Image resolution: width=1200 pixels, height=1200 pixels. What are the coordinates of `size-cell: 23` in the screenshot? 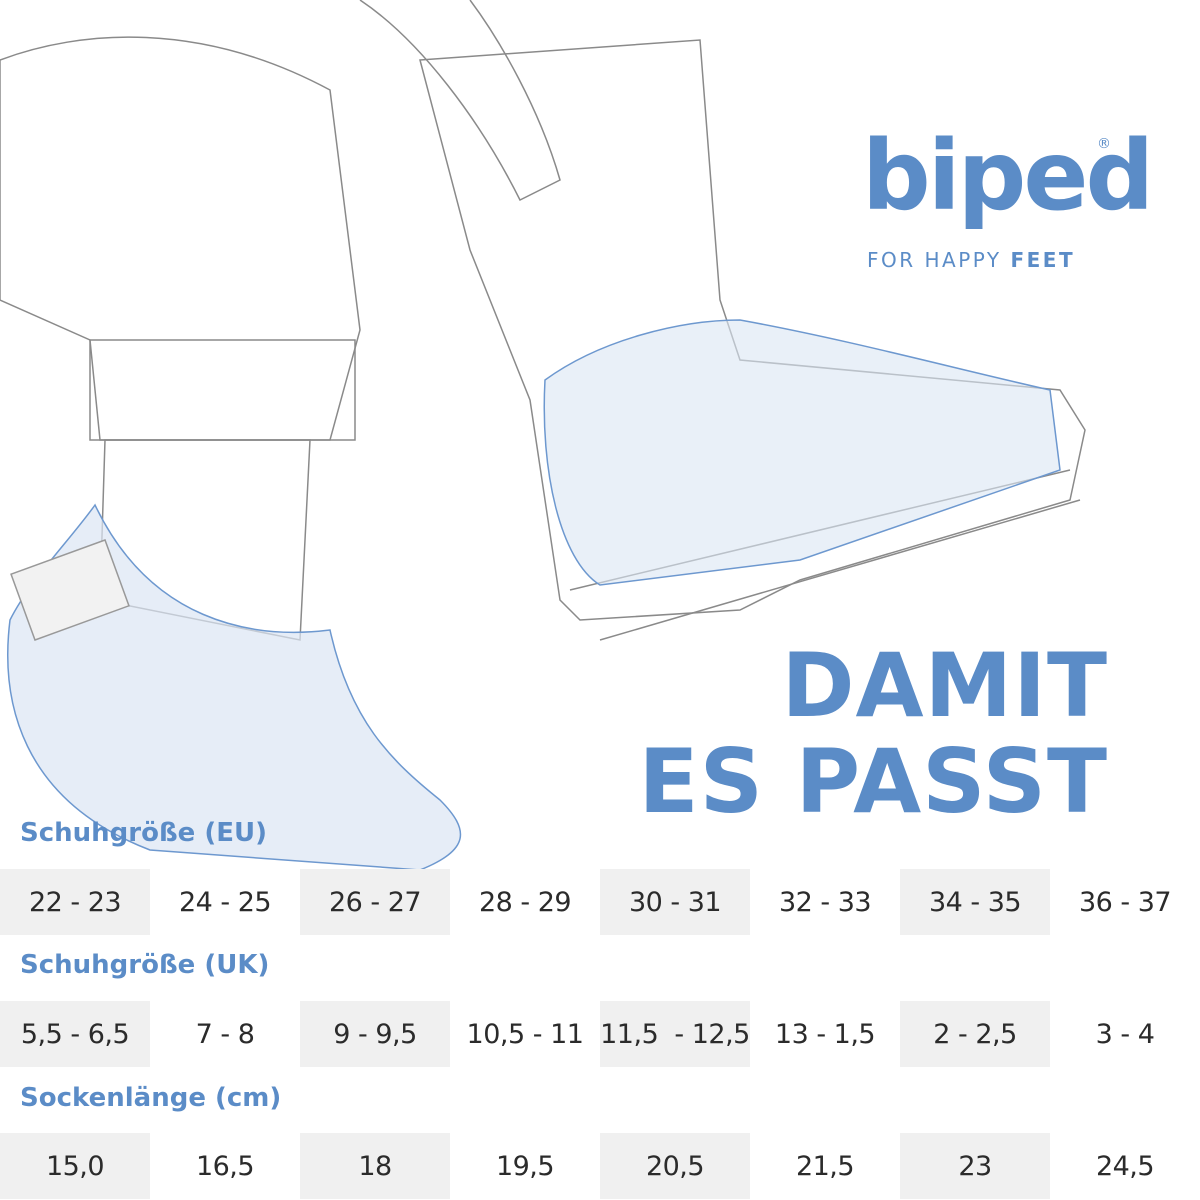 It's located at (975, 1166).